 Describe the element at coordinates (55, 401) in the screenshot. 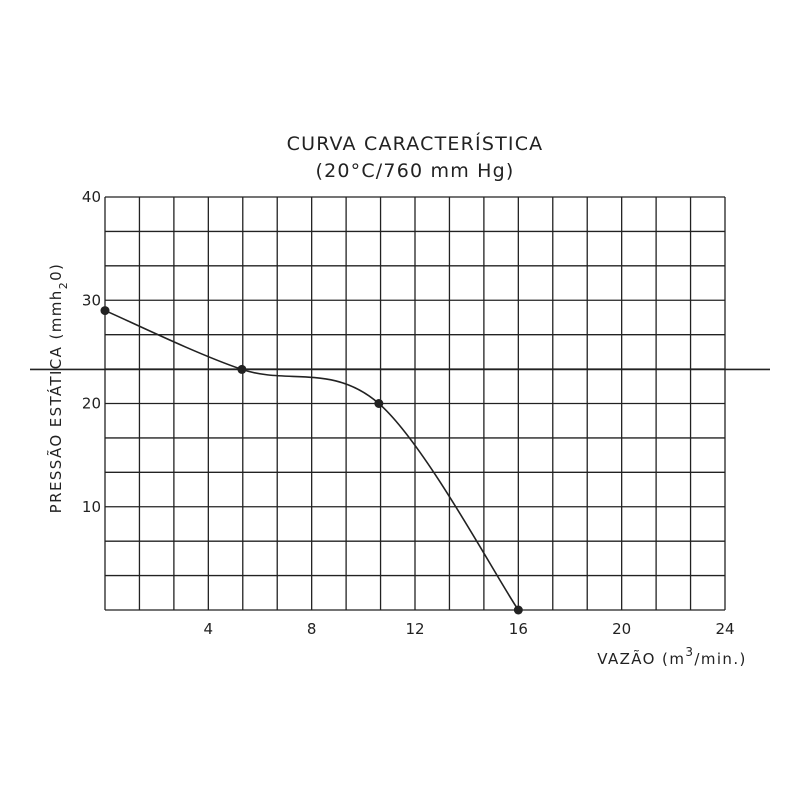

I see `y-axis-label-text: PRESSÃO ESTÁTICA (mmh` at that location.